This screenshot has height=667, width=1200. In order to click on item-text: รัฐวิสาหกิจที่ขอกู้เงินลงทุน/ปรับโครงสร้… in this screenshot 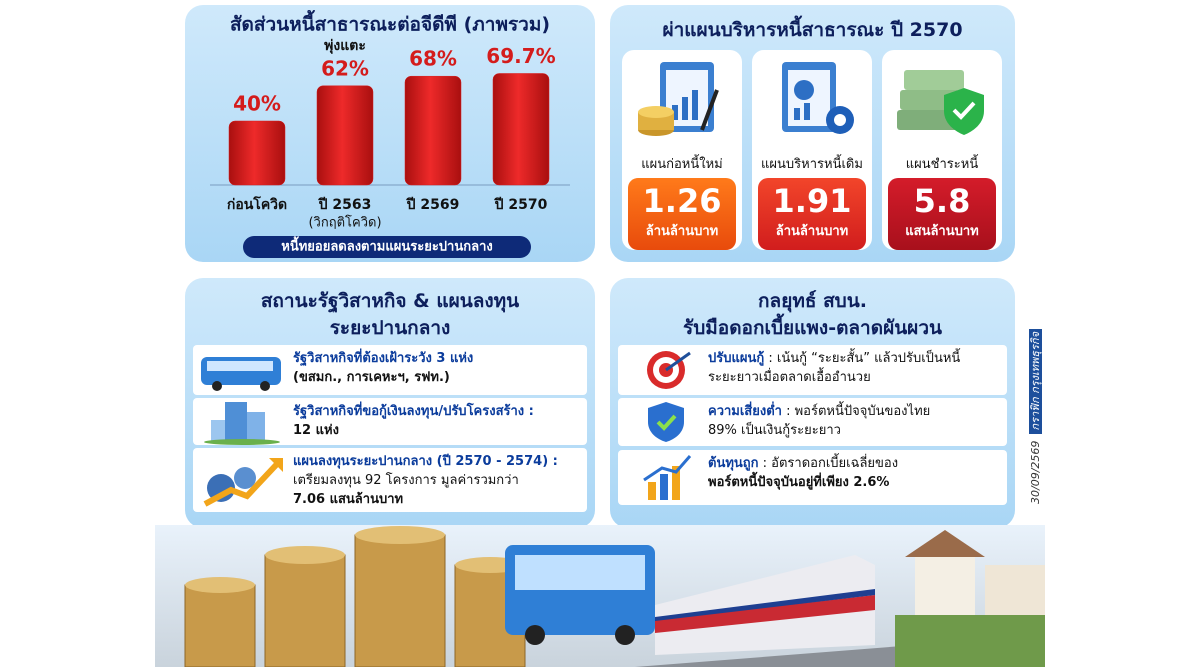, I will do `click(413, 421)`.